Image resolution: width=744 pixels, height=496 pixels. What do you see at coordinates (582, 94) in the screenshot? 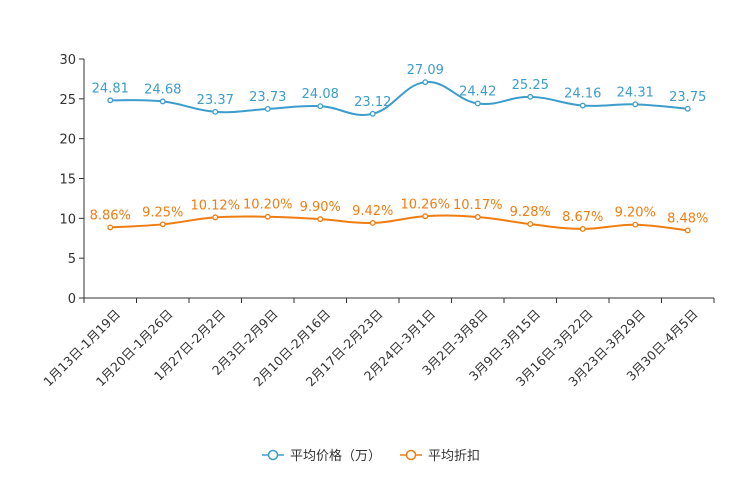
I see `data-label: 24.16` at bounding box center [582, 94].